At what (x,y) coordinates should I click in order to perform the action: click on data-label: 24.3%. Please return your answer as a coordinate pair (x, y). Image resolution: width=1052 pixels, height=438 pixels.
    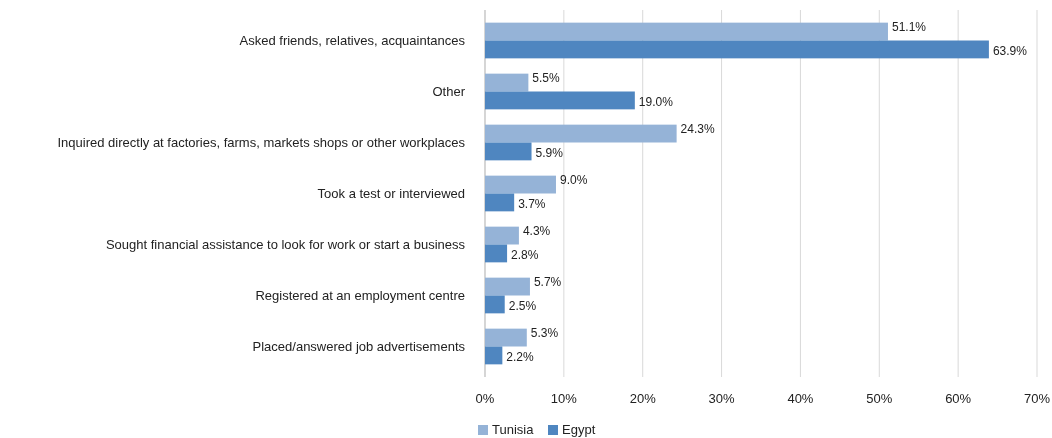
    Looking at the image, I should click on (697, 128).